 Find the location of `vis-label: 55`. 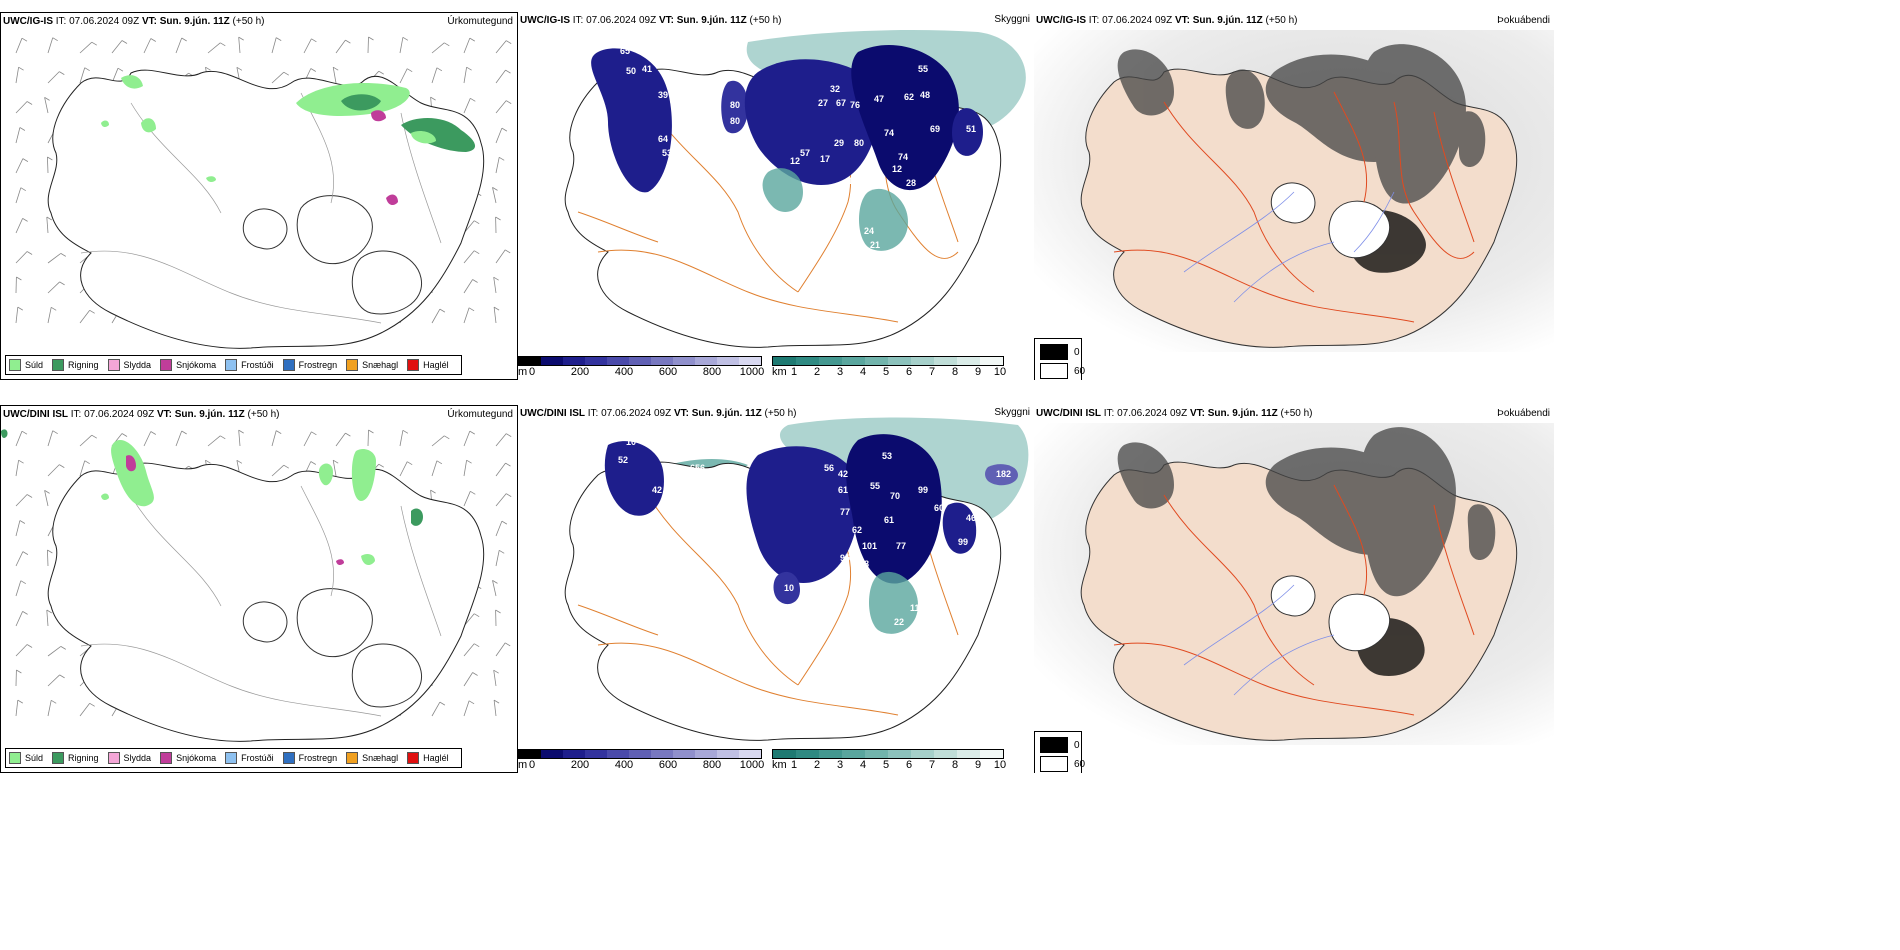

vis-label: 55 is located at coordinates (923, 69).